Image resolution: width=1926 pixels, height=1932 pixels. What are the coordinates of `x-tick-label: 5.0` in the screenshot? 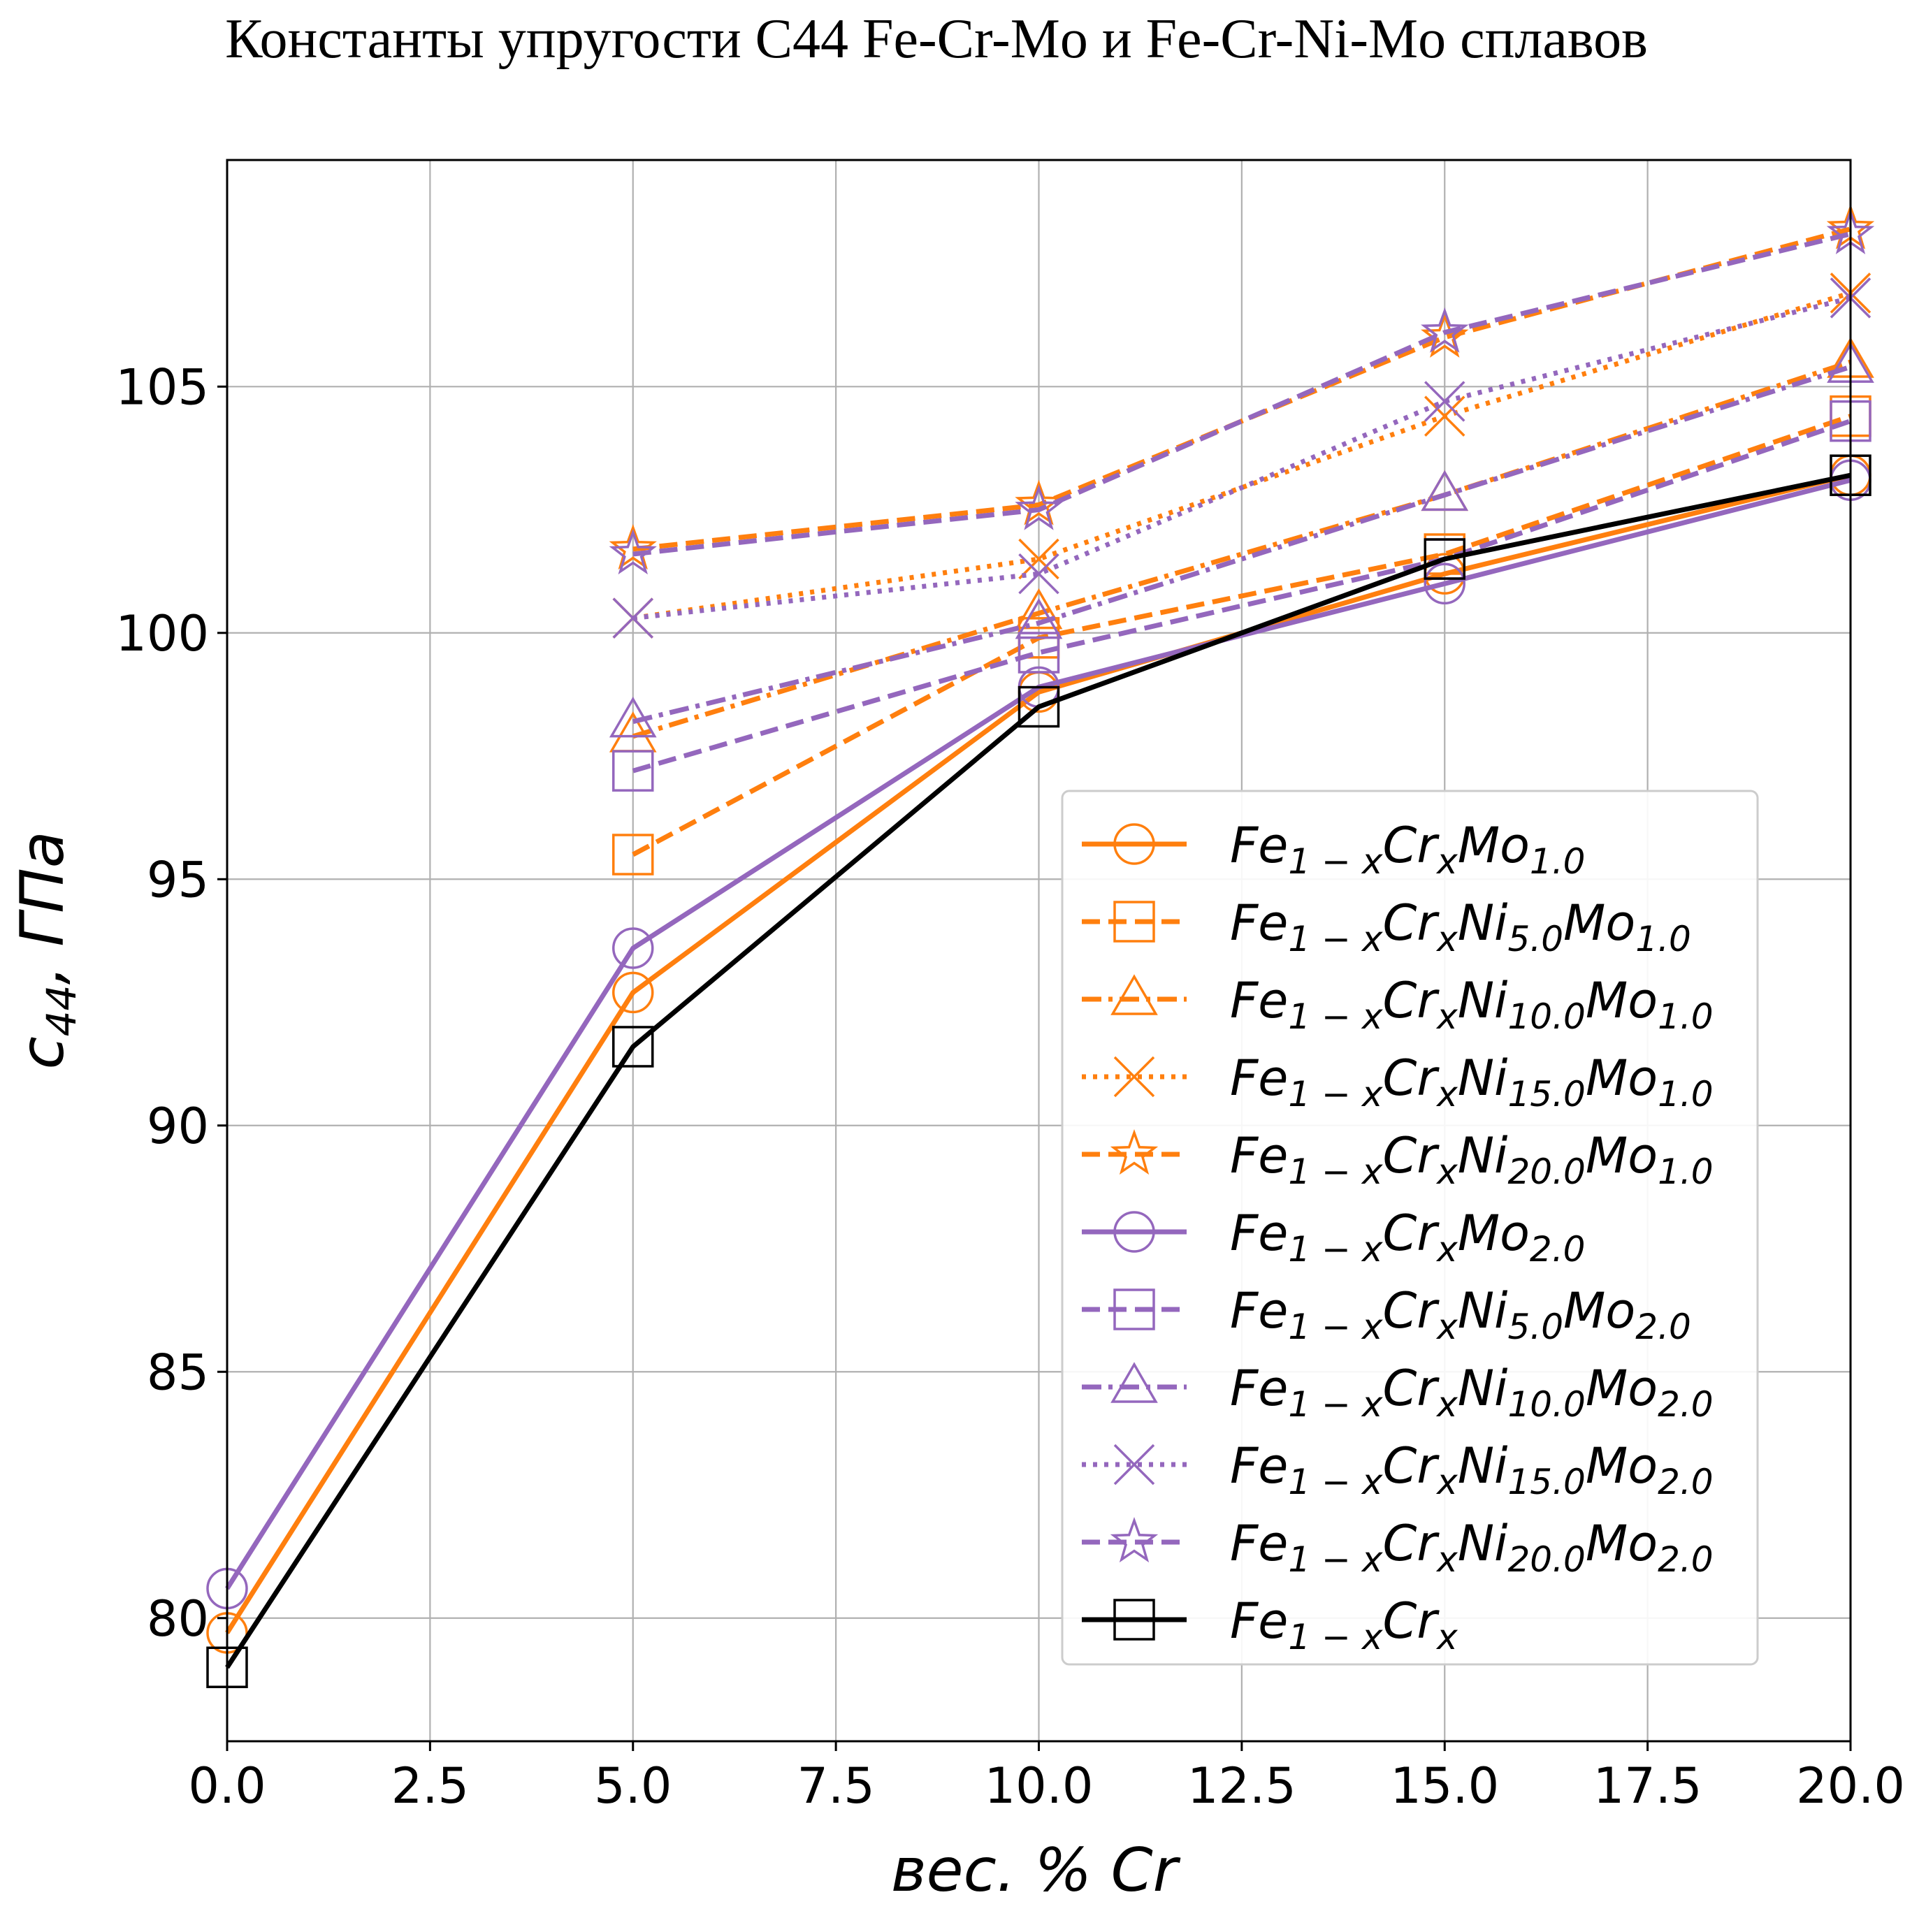 It's located at (633, 1786).